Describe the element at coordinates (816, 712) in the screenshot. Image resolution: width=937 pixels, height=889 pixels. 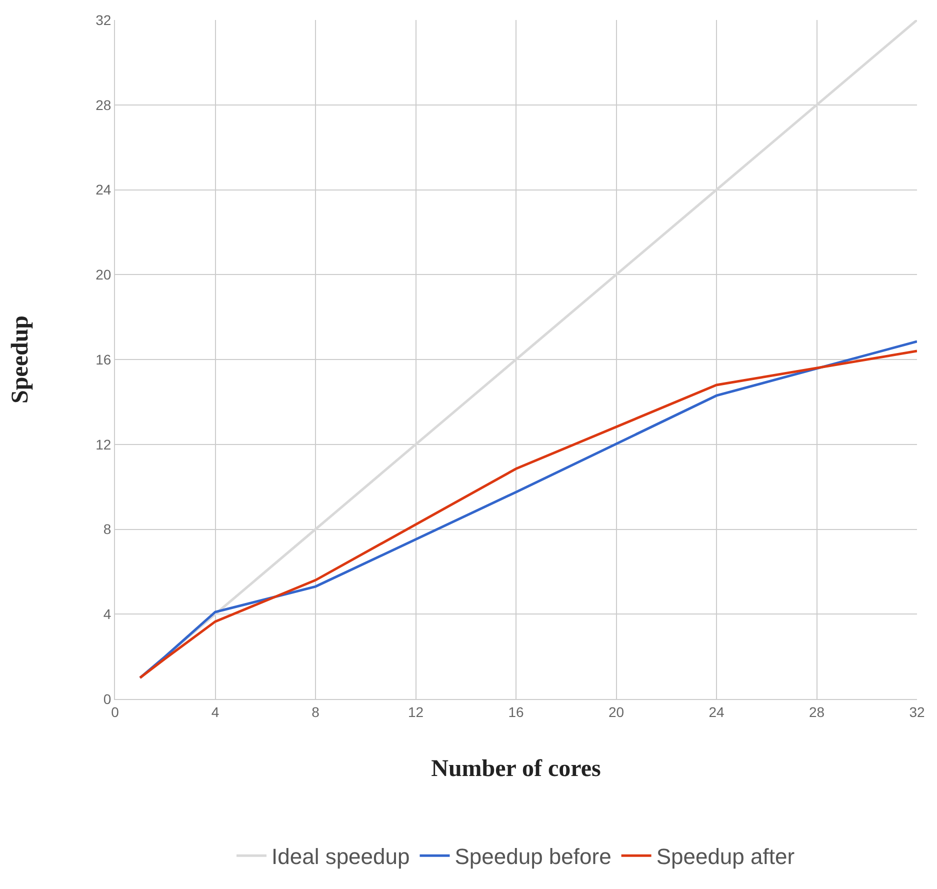
I see `x-tick-label: 28` at that location.